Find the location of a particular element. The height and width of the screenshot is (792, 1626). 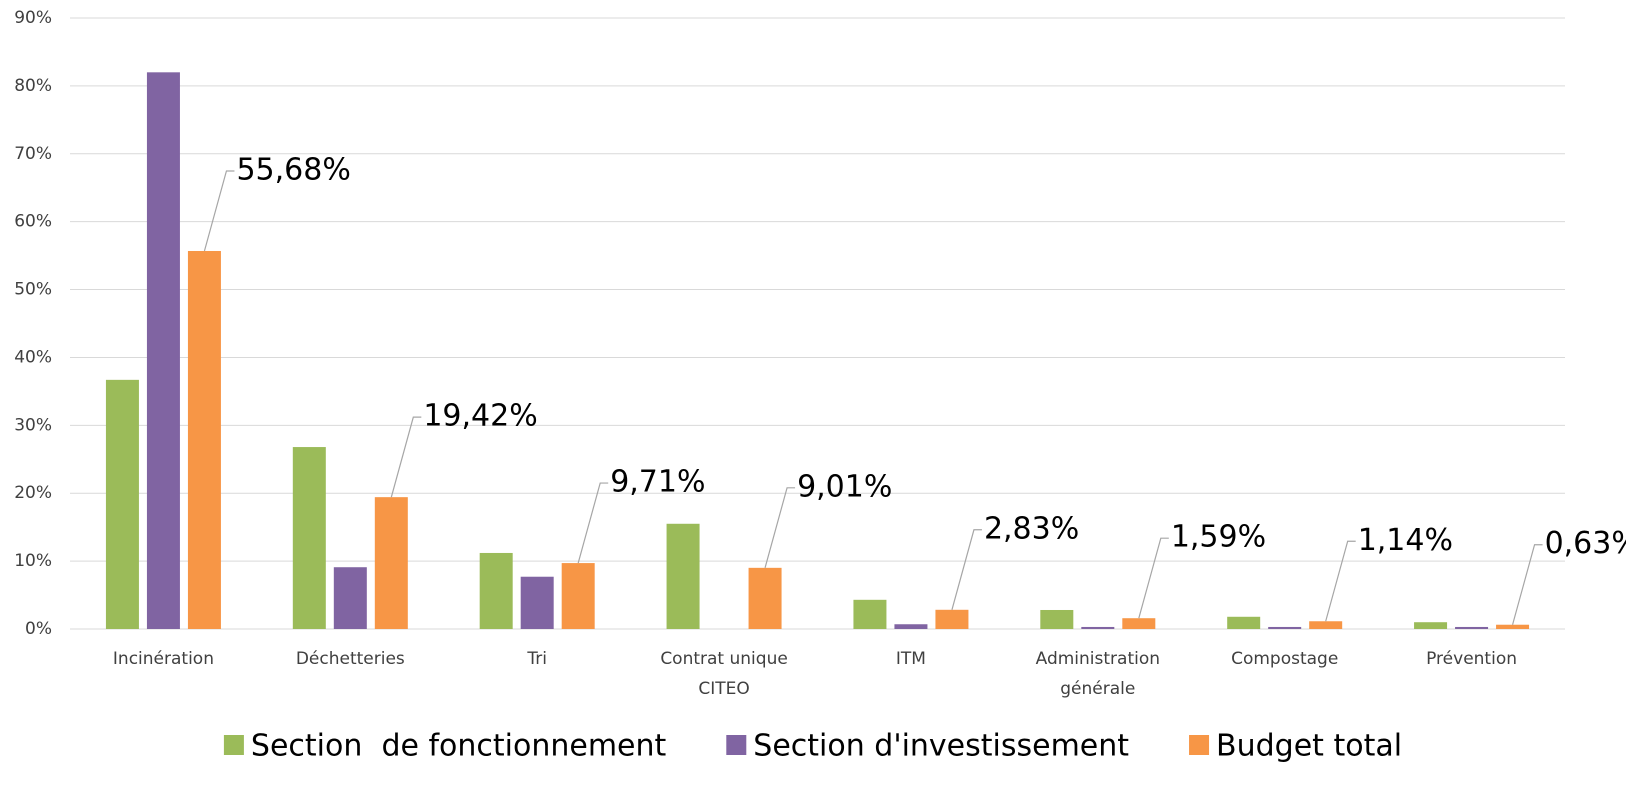

y-tick-label: 30% is located at coordinates (33, 425).